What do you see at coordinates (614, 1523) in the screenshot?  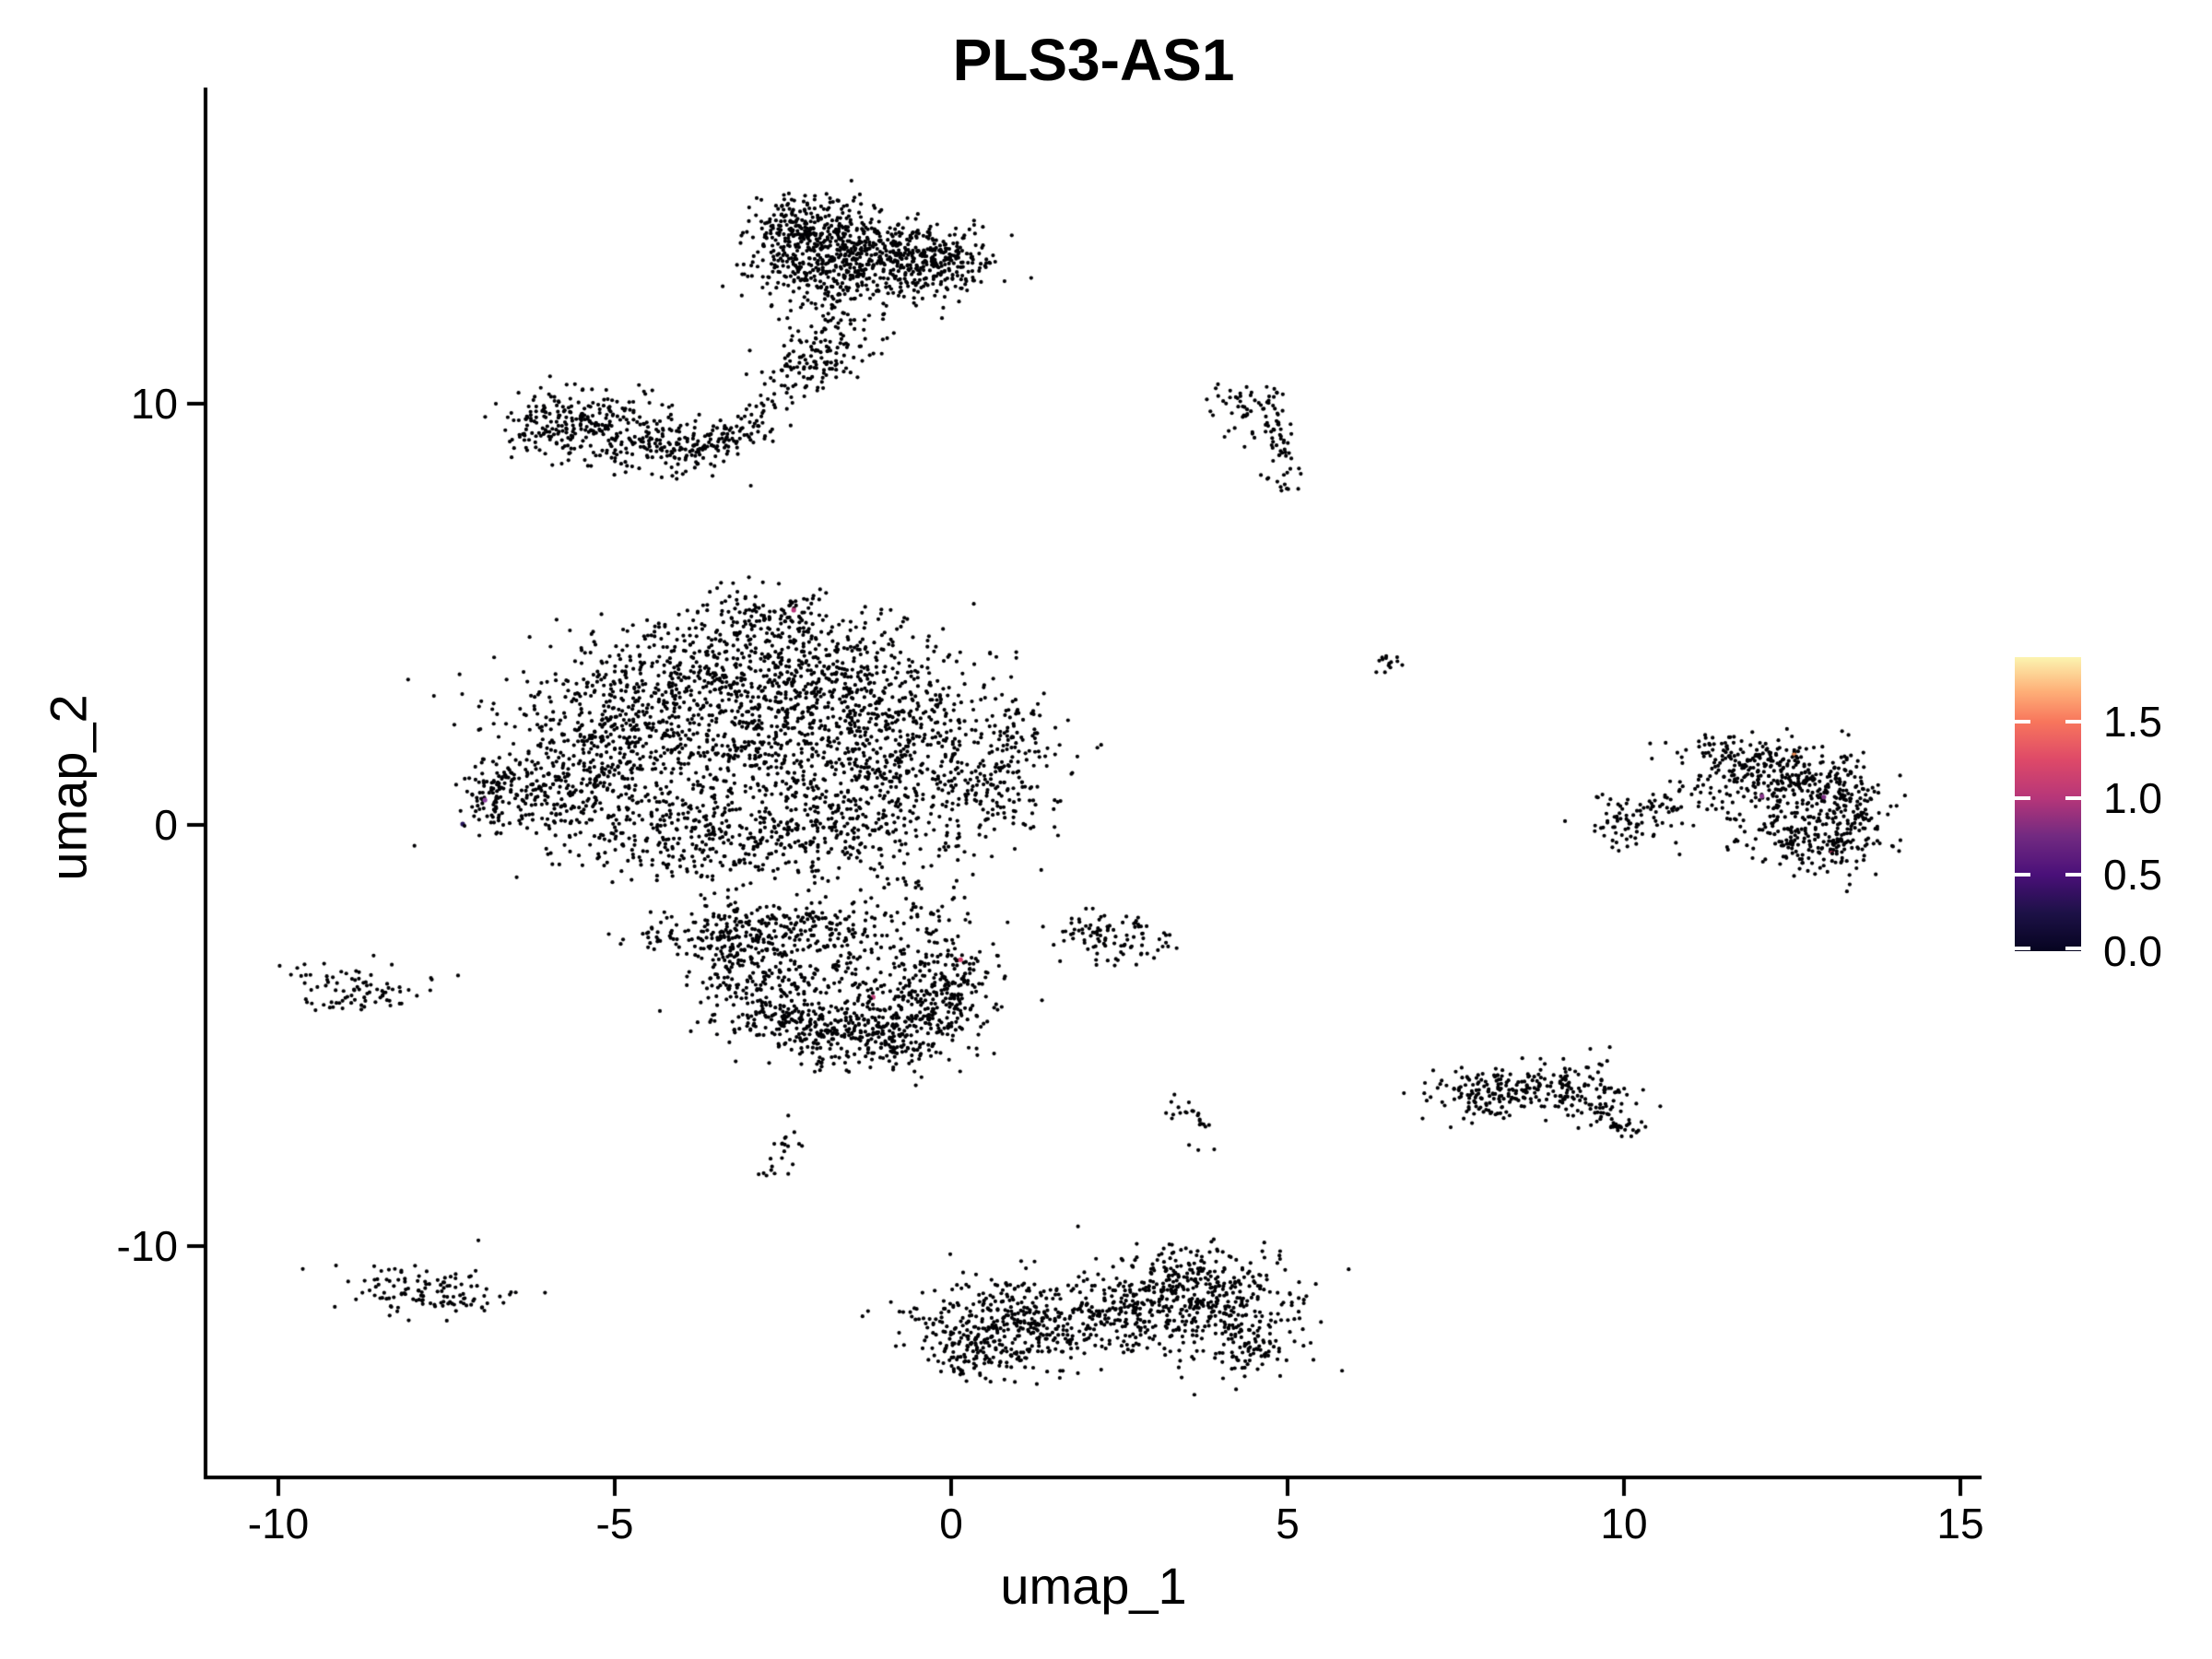 I see `x-tick-label: -5` at bounding box center [614, 1523].